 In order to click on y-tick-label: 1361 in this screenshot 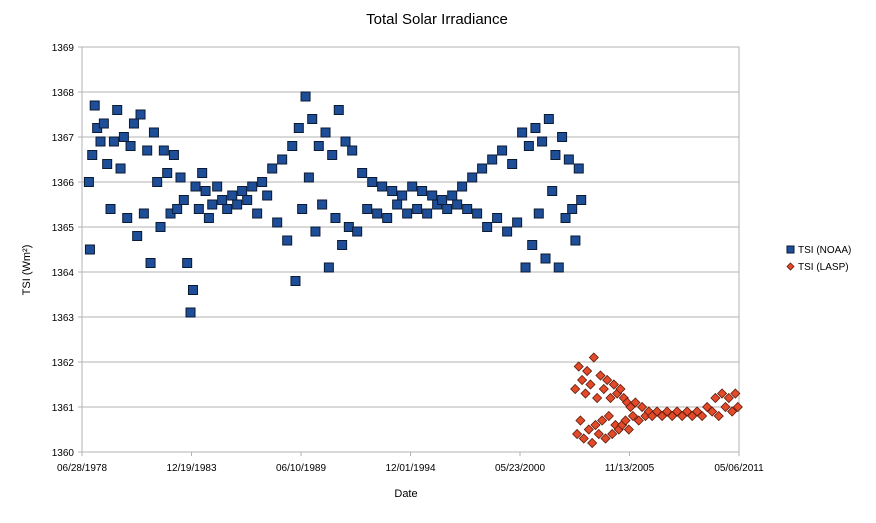, I will do `click(63, 408)`.